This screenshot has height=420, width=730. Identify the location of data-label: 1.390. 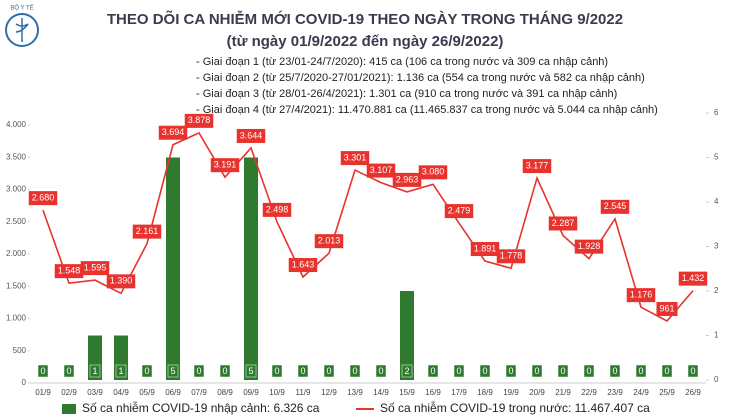
(121, 281).